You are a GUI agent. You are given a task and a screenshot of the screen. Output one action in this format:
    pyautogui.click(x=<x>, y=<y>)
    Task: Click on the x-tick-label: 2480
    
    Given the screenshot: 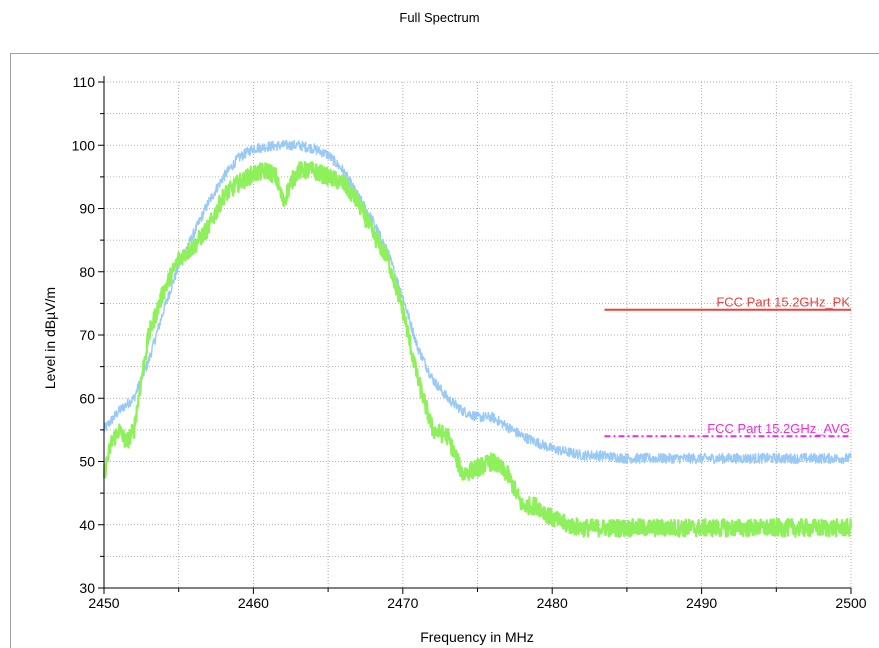 What is the action you would take?
    pyautogui.click(x=552, y=603)
    